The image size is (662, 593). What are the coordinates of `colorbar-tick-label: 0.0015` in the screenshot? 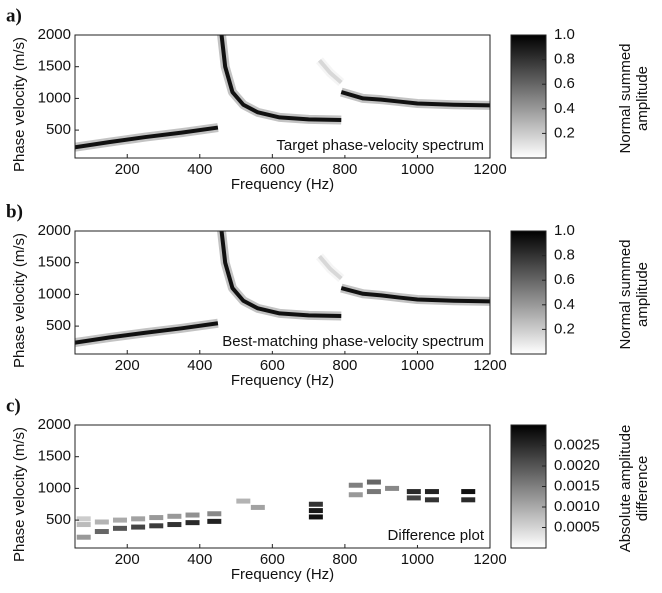 It's located at (577, 485).